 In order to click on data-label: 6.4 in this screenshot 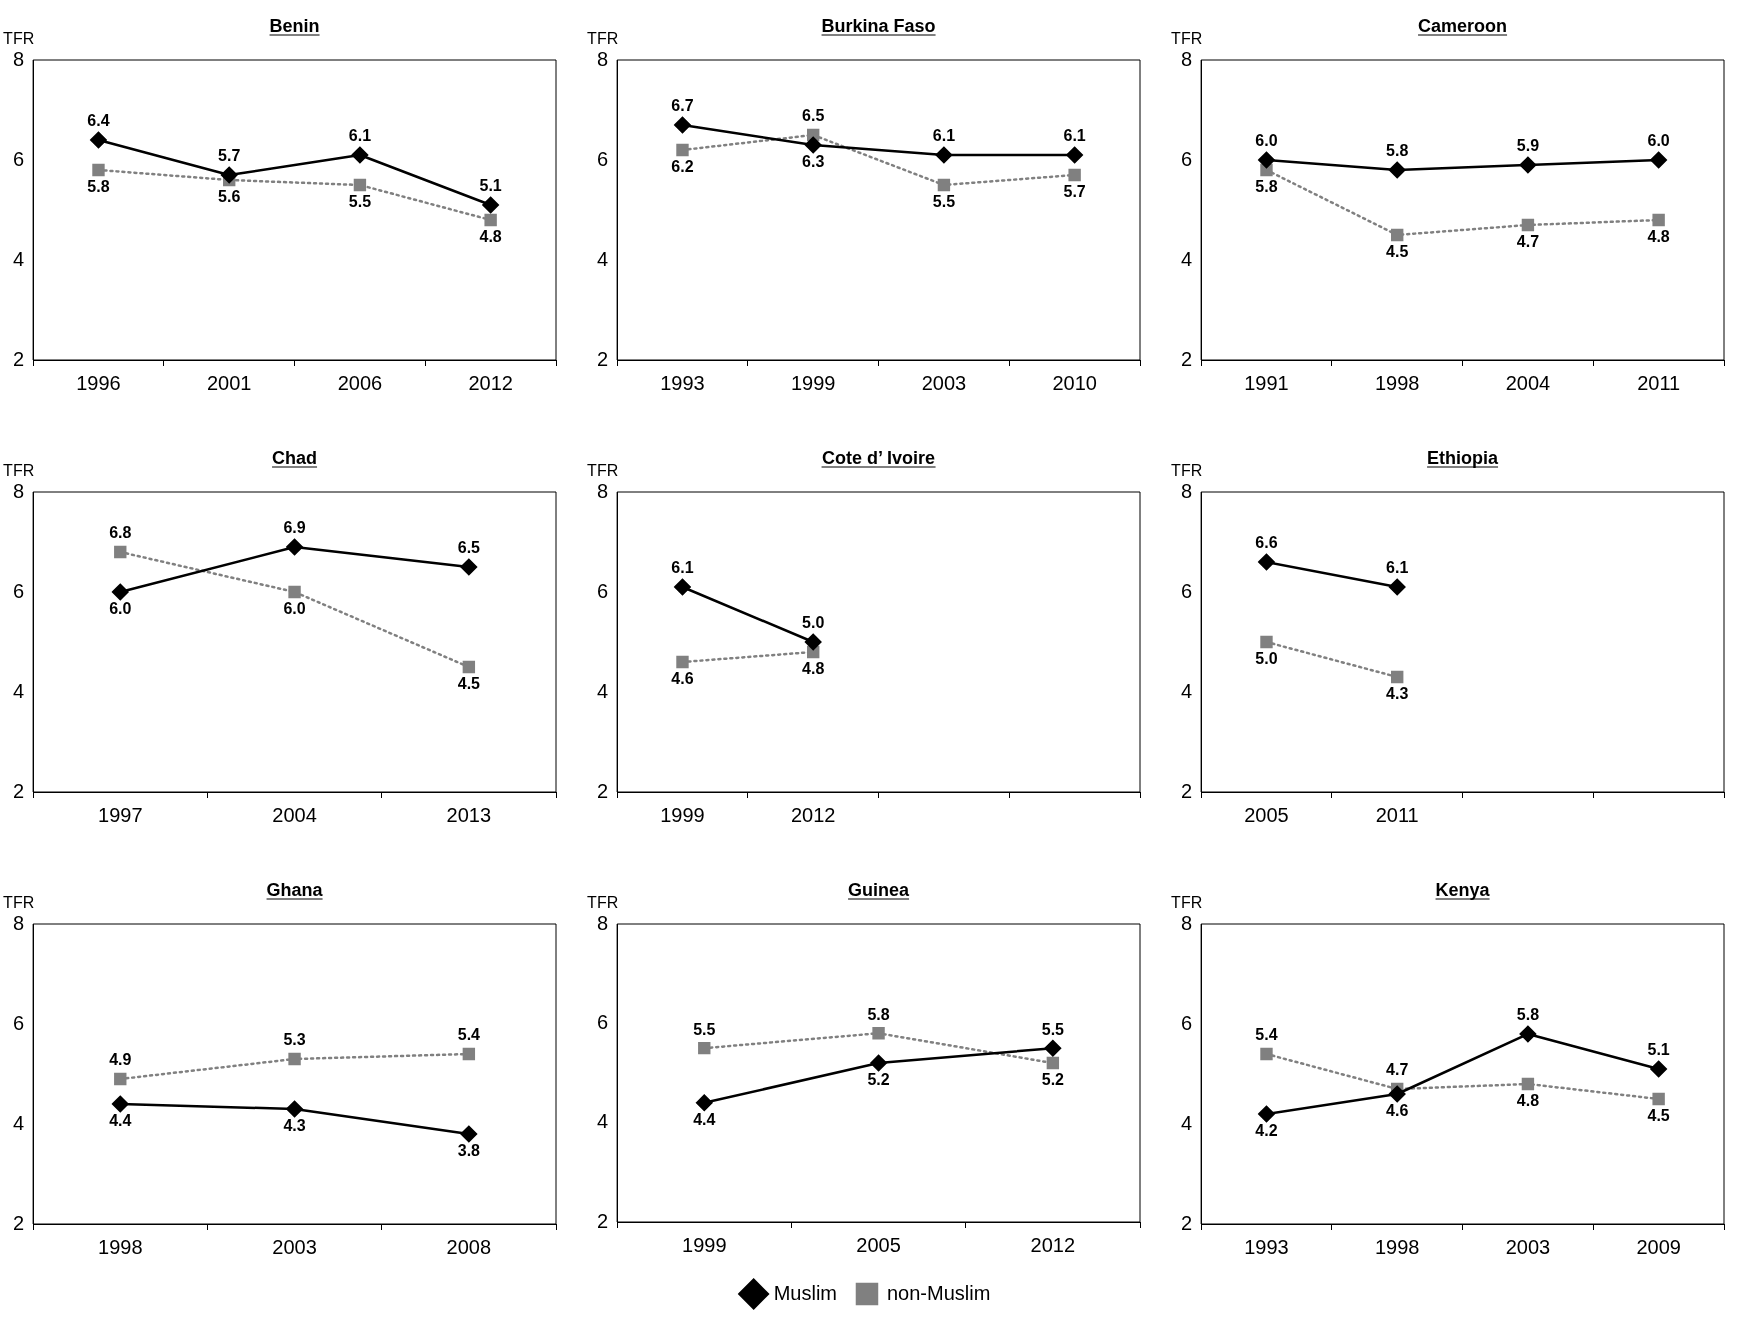, I will do `click(98, 121)`.